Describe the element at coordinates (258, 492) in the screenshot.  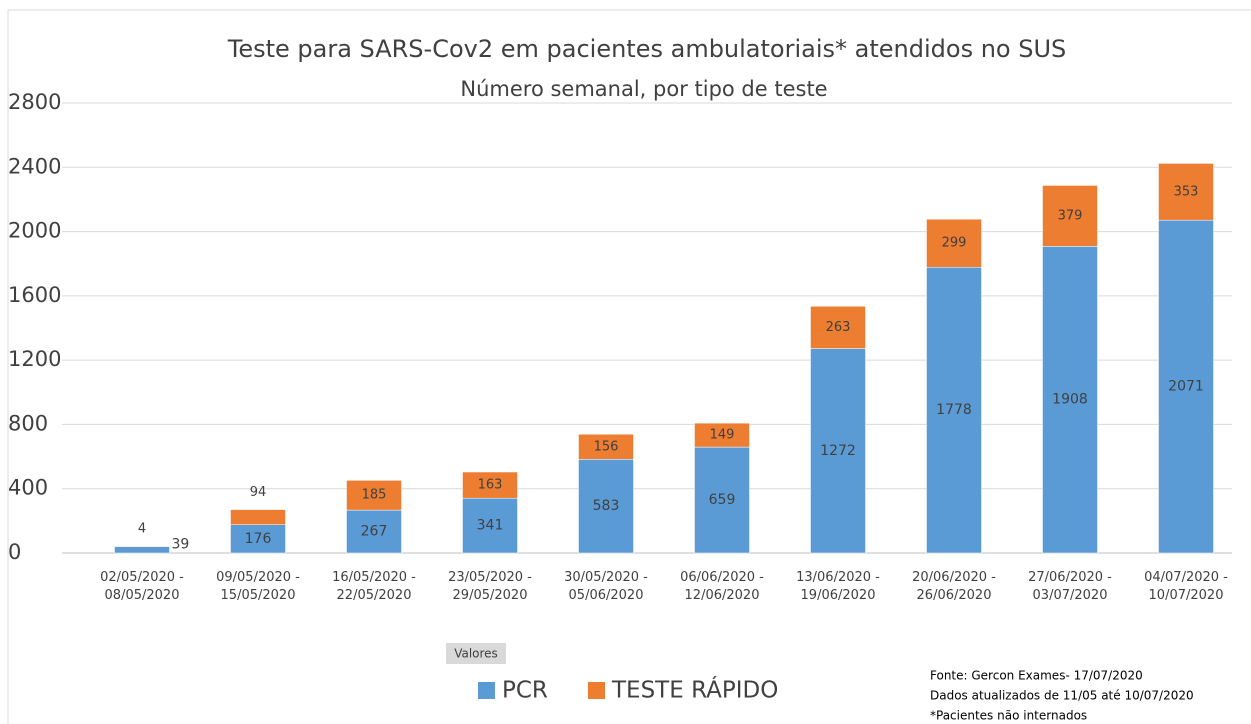
I see `data-label: 94` at that location.